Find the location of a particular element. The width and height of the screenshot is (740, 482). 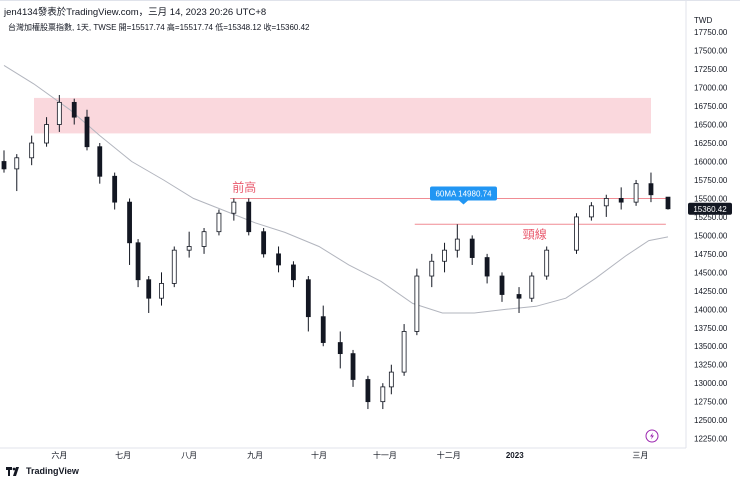

last-price-text: 15360.42 is located at coordinates (710, 209).